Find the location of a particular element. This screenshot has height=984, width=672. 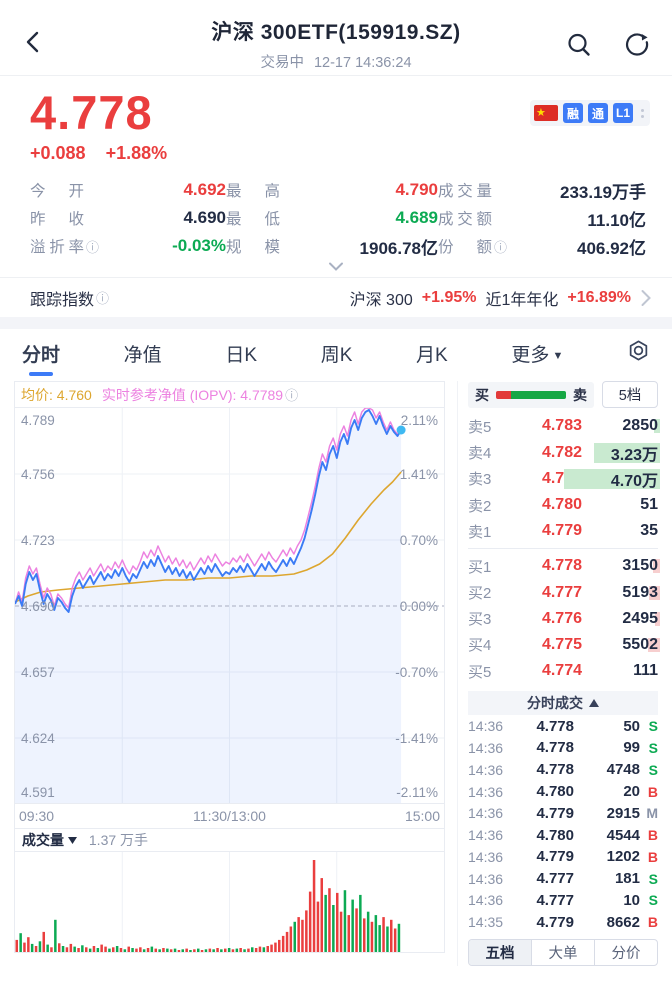

current-price-dot is located at coordinates (401, 430).